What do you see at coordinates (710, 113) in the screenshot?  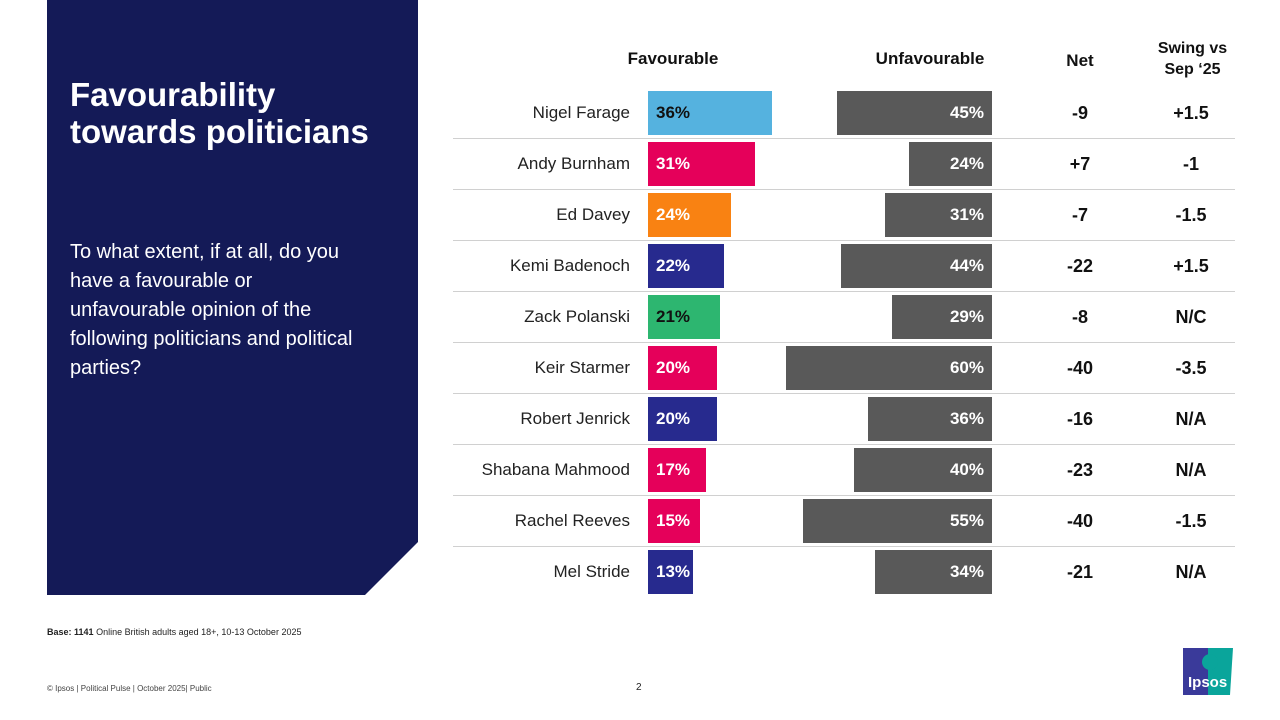 I see `favourable-bar: 36%` at bounding box center [710, 113].